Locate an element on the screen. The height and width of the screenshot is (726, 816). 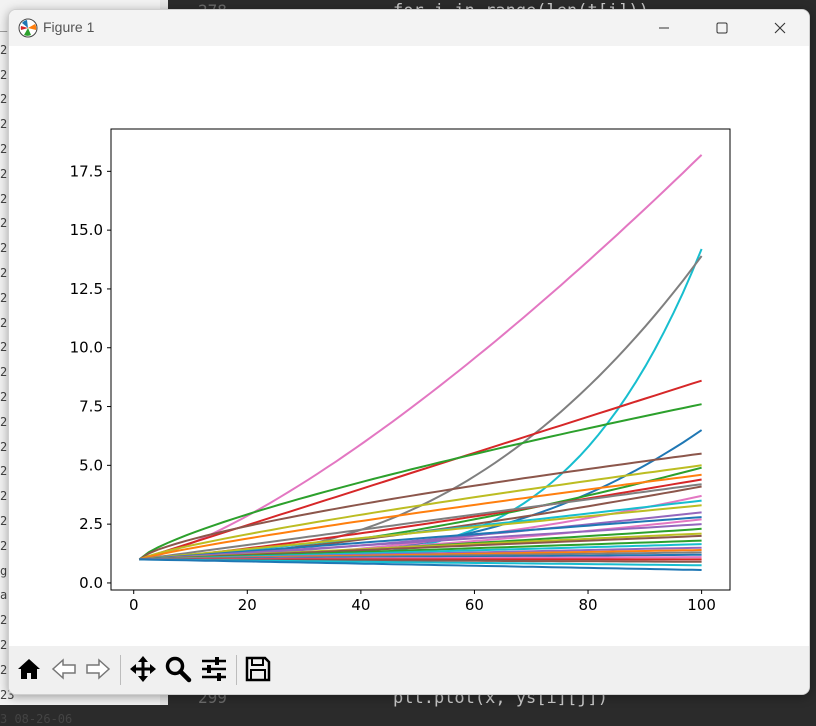
series-line-s08 is located at coordinates (420, 512).